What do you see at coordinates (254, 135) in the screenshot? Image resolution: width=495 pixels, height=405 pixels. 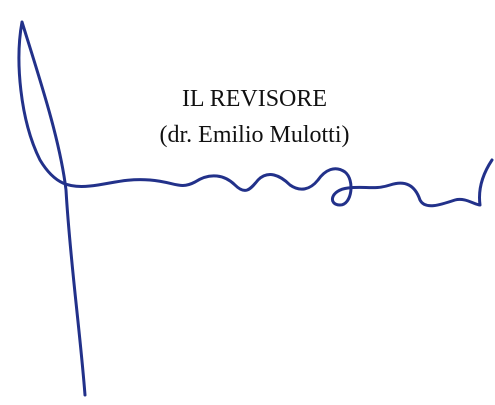 I see `signer-name: (dr. Emilio Mulotti)` at bounding box center [254, 135].